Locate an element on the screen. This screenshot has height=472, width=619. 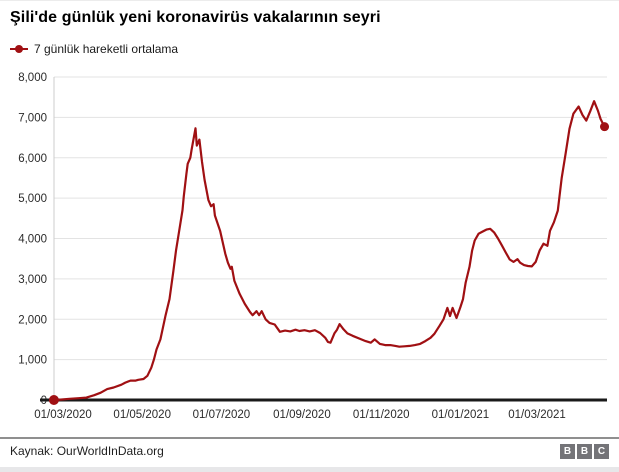
x-tick-label: 01/03/2021 is located at coordinates (537, 415).